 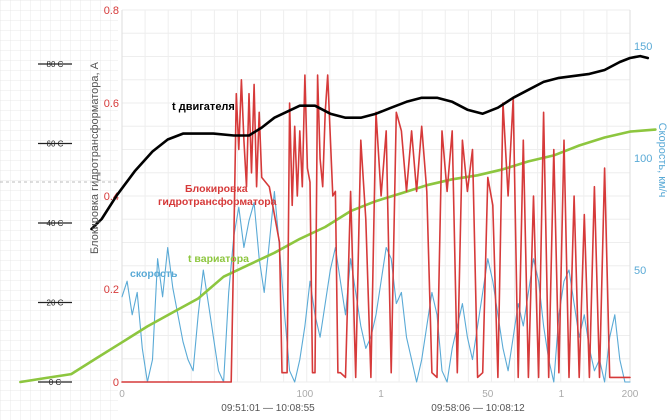 I want to click on temp-tick-label: 20 С, so click(x=55, y=303).